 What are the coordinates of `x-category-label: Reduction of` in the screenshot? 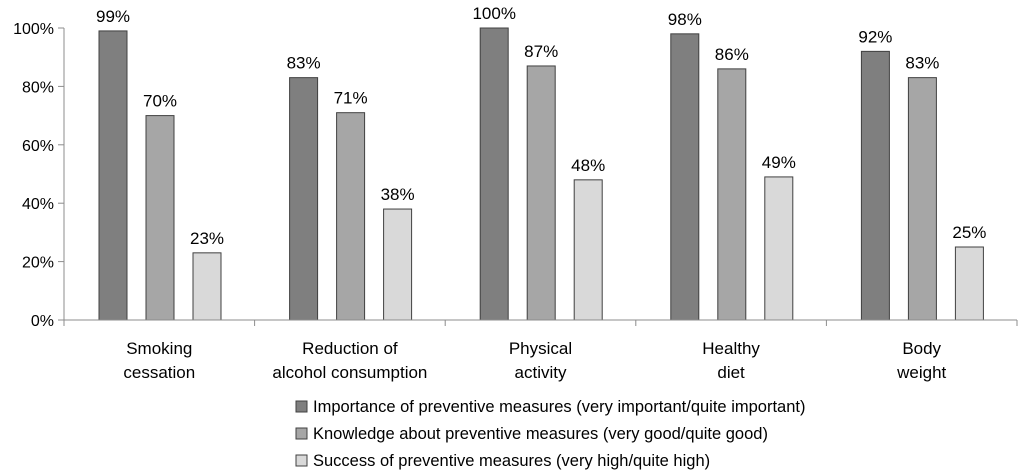 It's located at (350, 348).